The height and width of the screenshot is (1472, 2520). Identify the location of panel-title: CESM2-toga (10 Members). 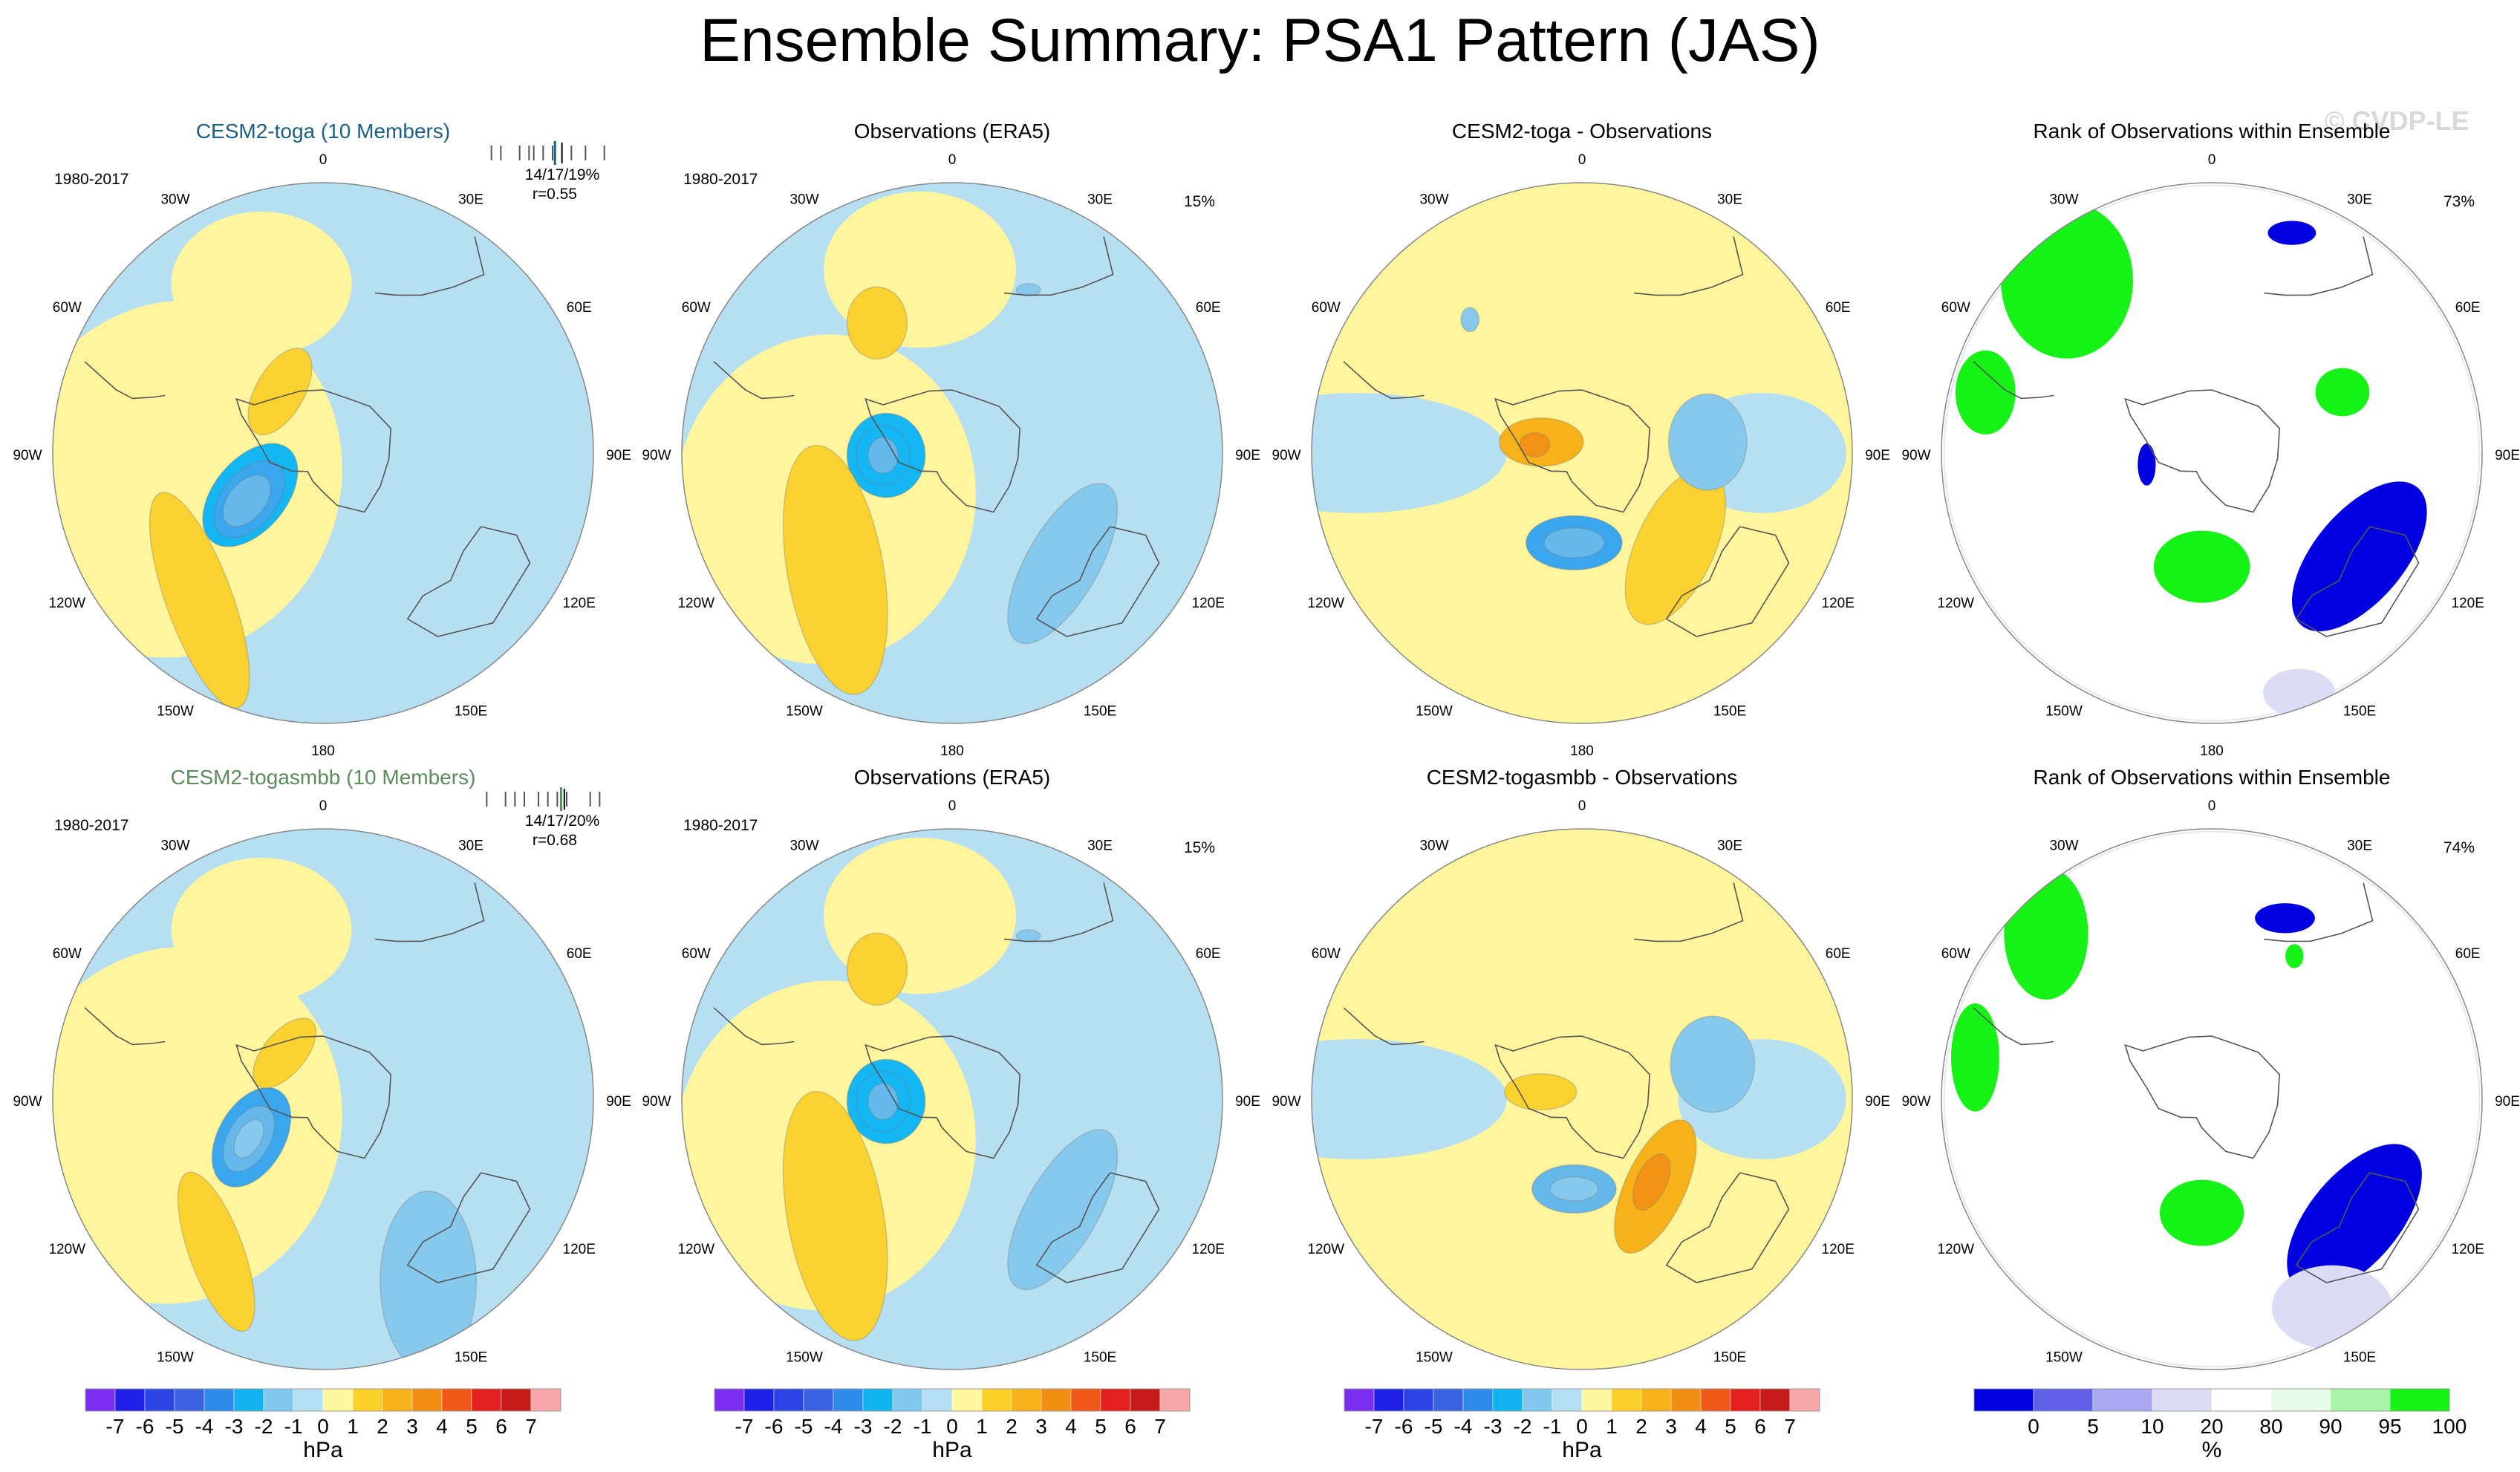
(323, 131).